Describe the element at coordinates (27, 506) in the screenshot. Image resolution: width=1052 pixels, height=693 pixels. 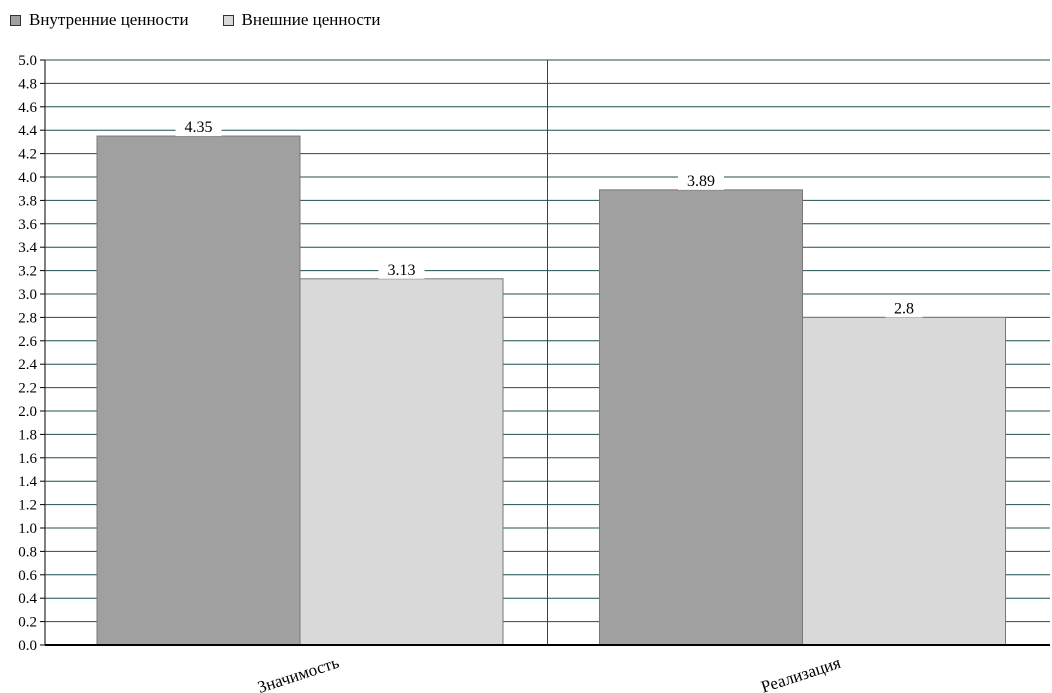
I see `y-tick-label: 1.2` at that location.